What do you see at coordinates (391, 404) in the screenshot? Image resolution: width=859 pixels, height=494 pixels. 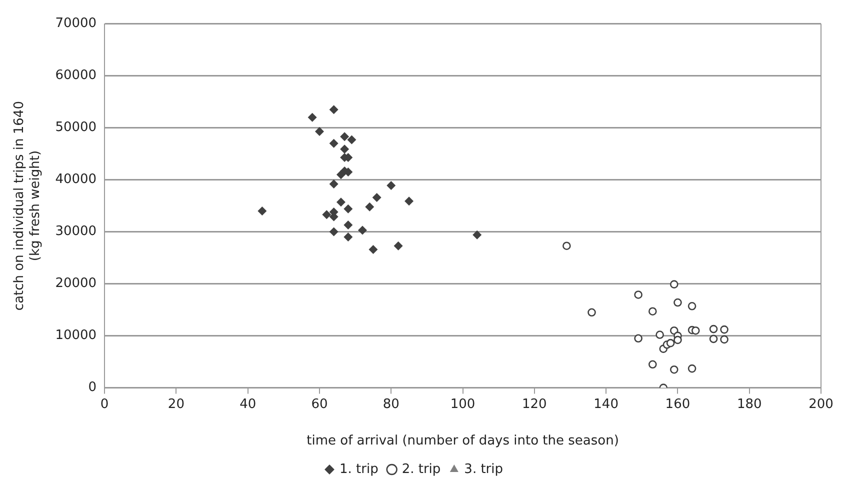 I see `x-tick-label: 80` at bounding box center [391, 404].